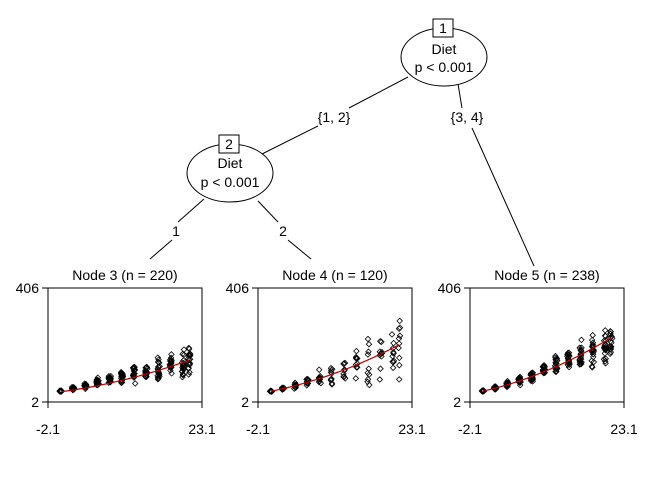 The height and width of the screenshot is (480, 672). I want to click on edge-inner-right, so click(268, 211).